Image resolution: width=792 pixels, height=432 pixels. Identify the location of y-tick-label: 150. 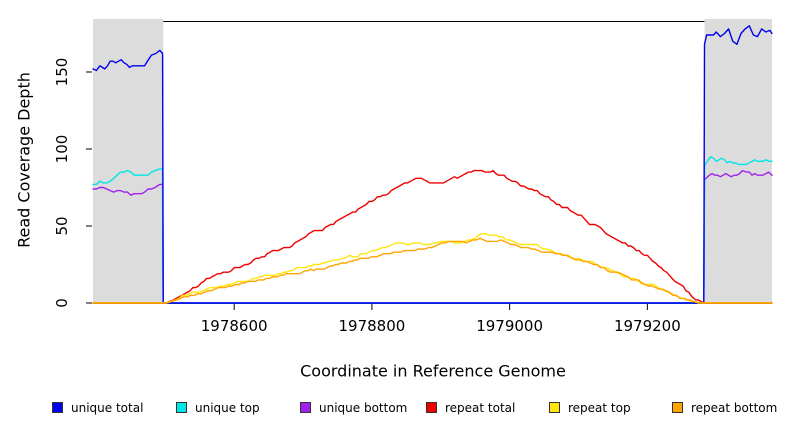
(62, 72).